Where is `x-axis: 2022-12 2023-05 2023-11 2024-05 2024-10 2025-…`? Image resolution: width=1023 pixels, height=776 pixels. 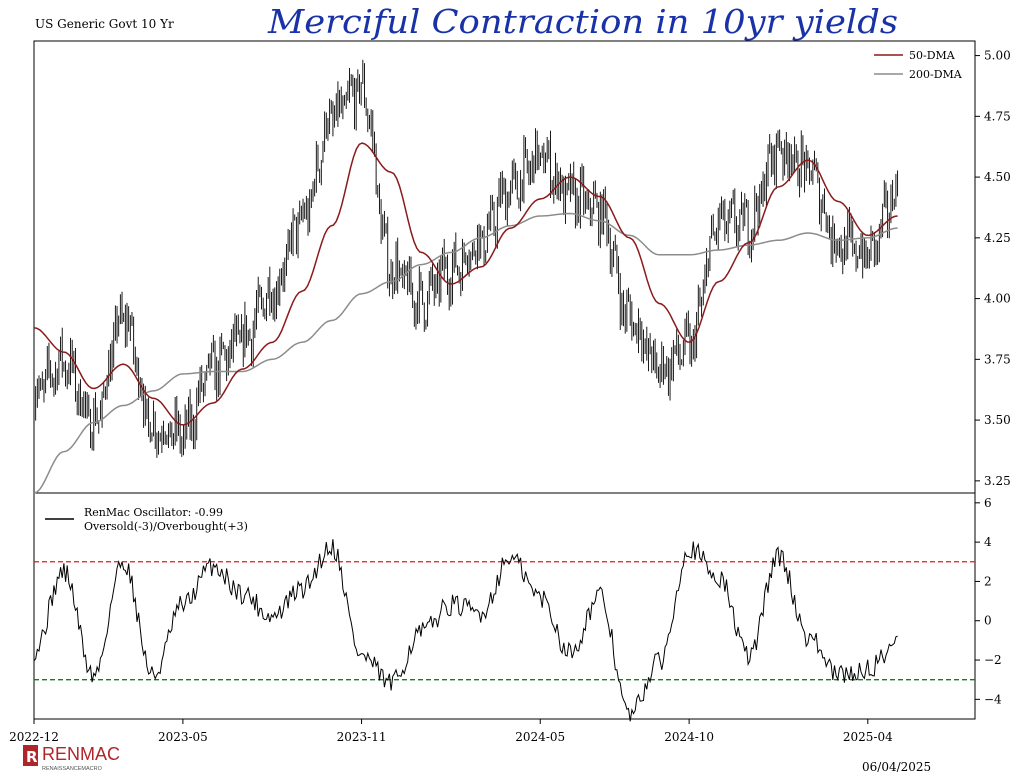 x-axis: 2022-12 2023-05 2023-11 2024-05 2024-10 2025-… is located at coordinates (451, 731).